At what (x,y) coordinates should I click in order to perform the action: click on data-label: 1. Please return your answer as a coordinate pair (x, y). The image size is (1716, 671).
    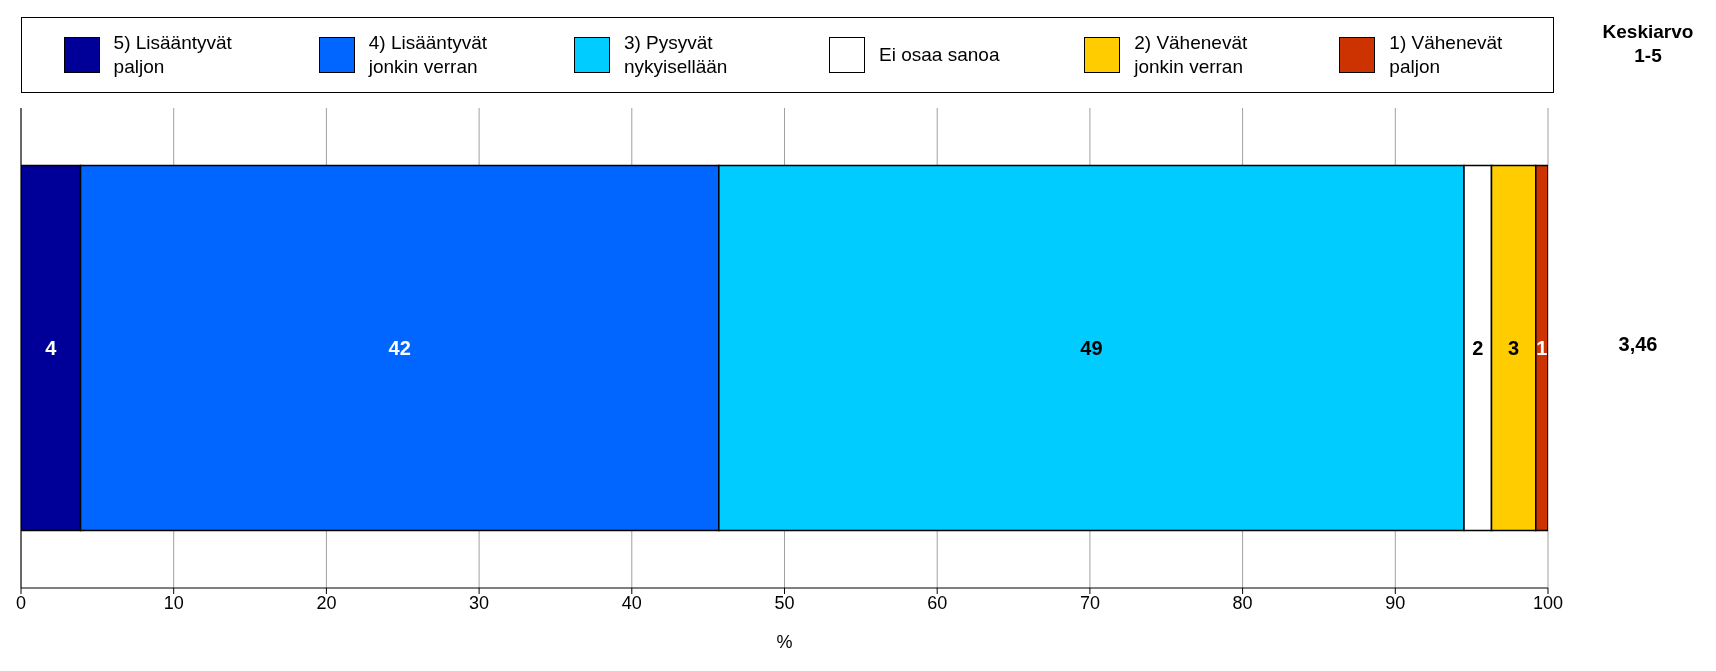
    Looking at the image, I should click on (1542, 348).